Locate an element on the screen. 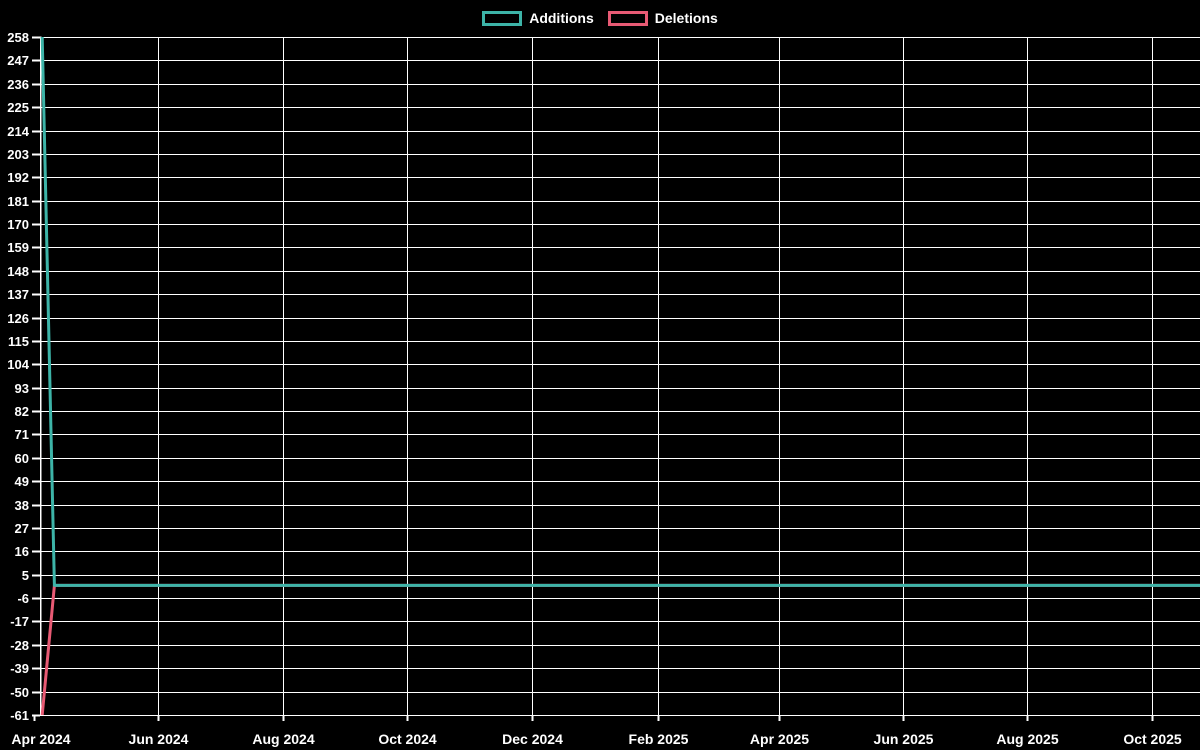  x-tick-label: Aug 2025 is located at coordinates (1027, 739).